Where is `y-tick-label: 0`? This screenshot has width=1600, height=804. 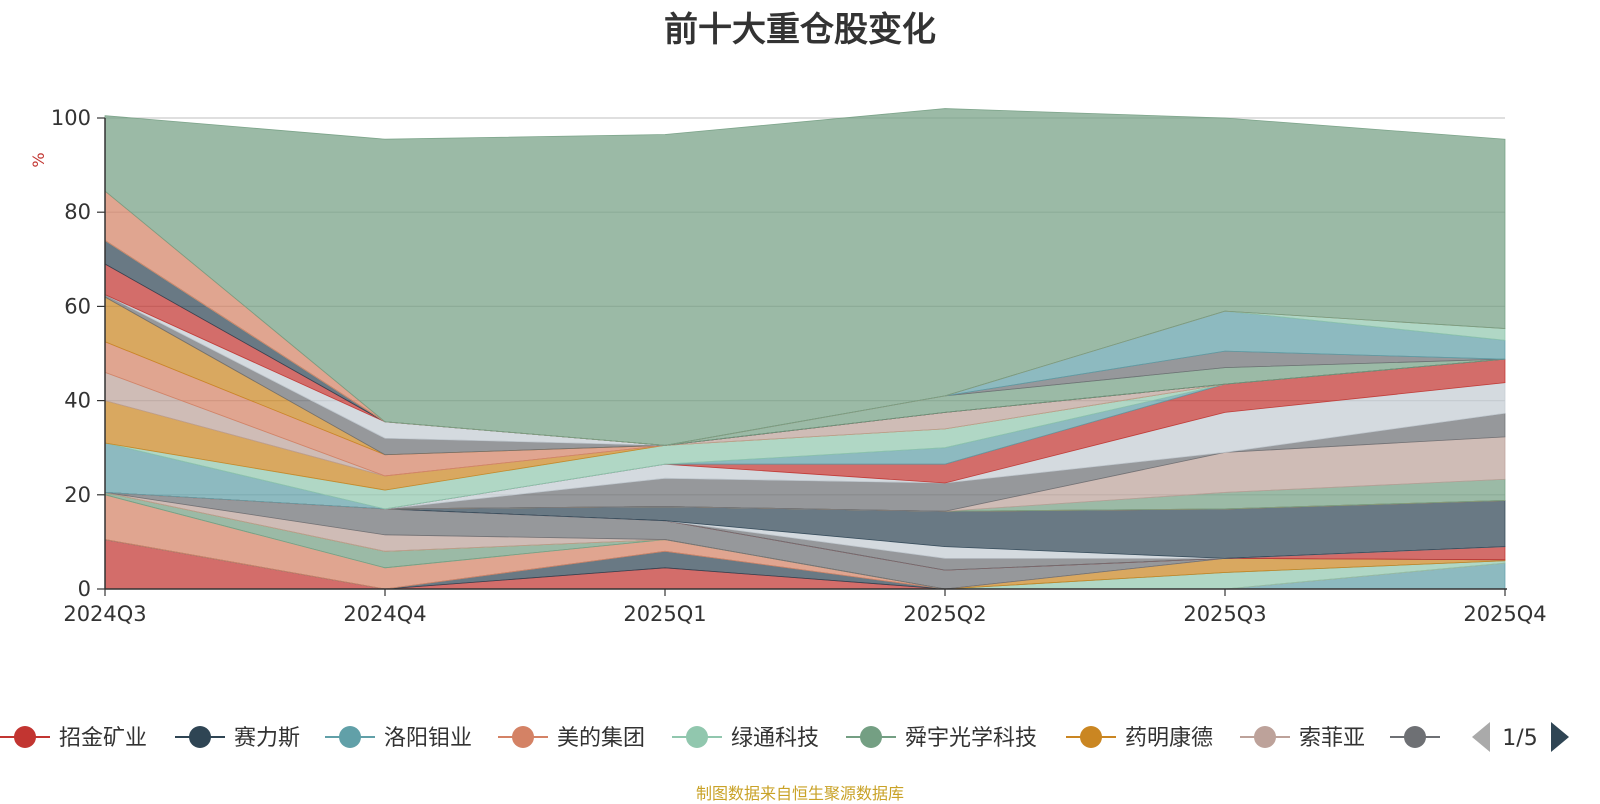
y-tick-label: 0 is located at coordinates (84, 589).